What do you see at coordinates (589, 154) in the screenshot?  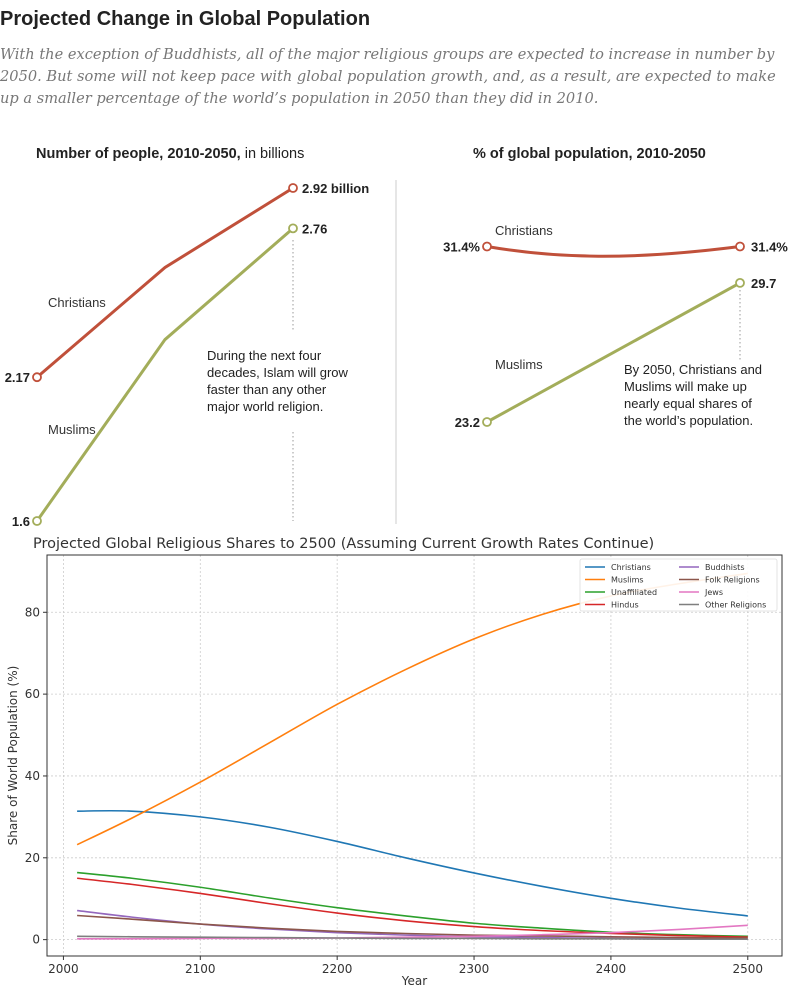 I see `percent-chart-title: % of global population, 2010-2050` at bounding box center [589, 154].